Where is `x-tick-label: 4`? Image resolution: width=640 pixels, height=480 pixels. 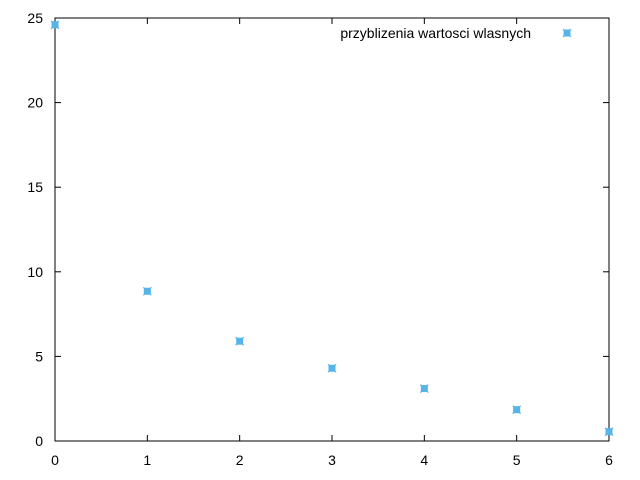
x-tick-label: 4 is located at coordinates (424, 460).